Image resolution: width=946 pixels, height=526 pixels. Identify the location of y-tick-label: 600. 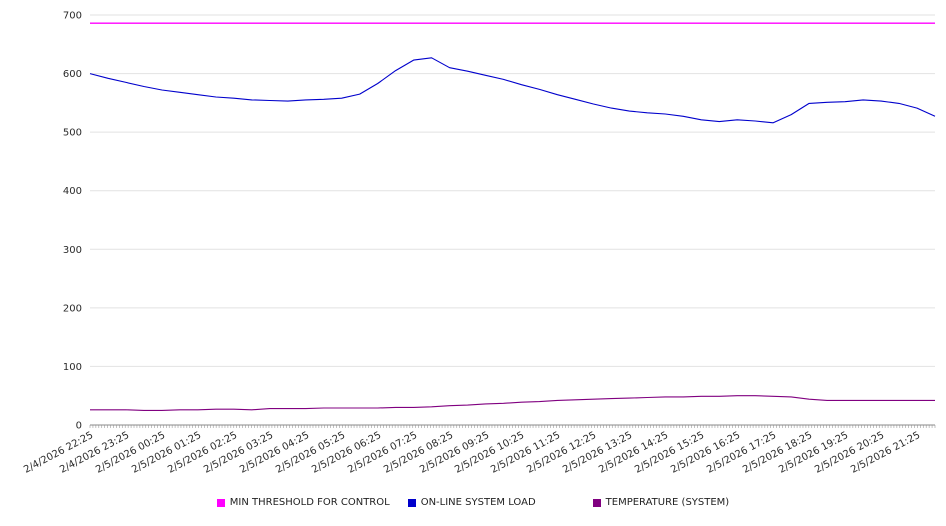
(72, 74).